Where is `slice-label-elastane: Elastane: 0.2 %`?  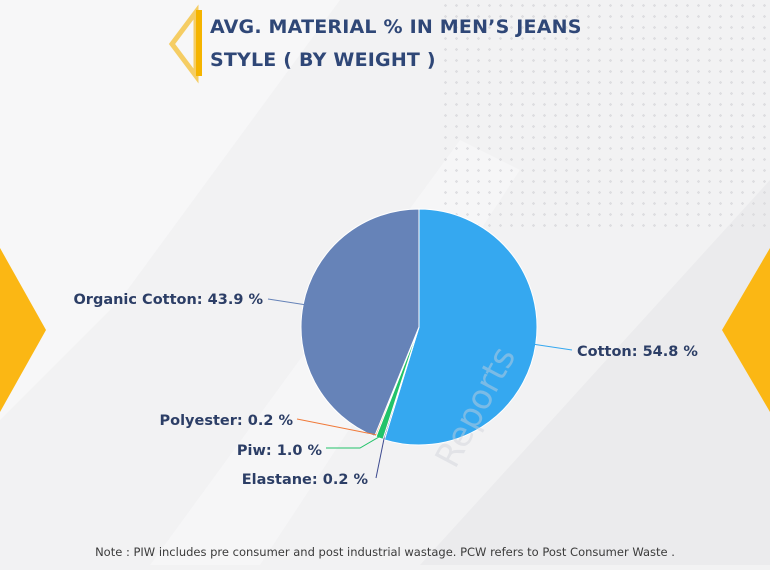 slice-label-elastane: Elastane: 0.2 % is located at coordinates (305, 480).